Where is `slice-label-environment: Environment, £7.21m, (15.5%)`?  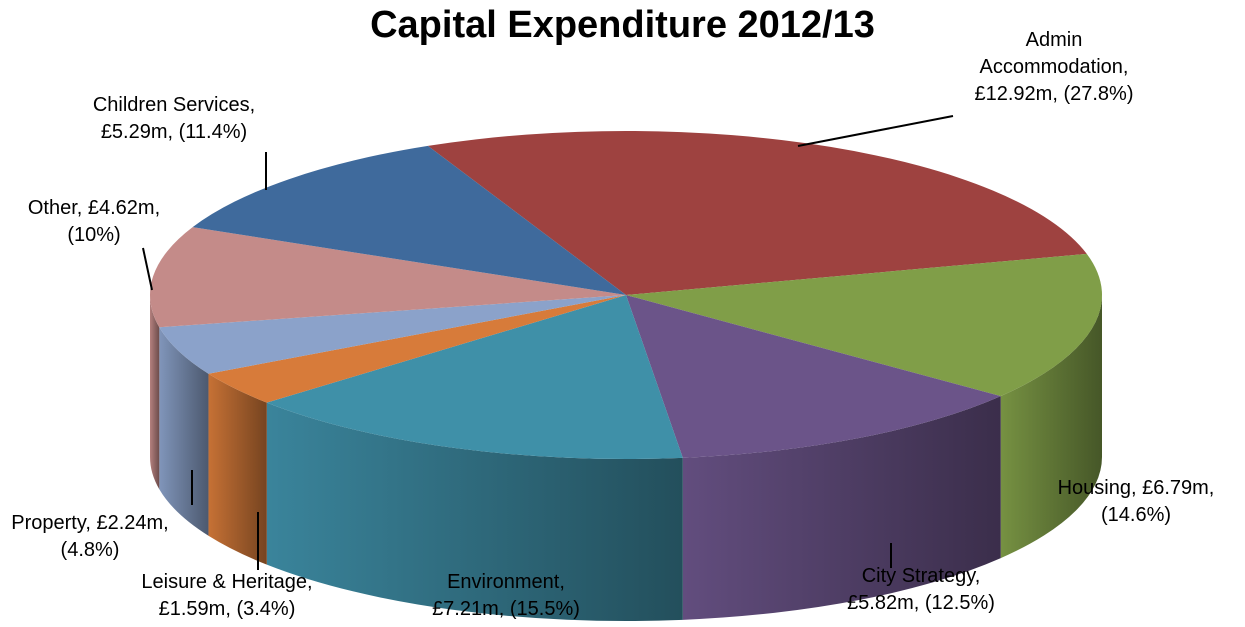 slice-label-environment: Environment, £7.21m, (15.5%) is located at coordinates (506, 595).